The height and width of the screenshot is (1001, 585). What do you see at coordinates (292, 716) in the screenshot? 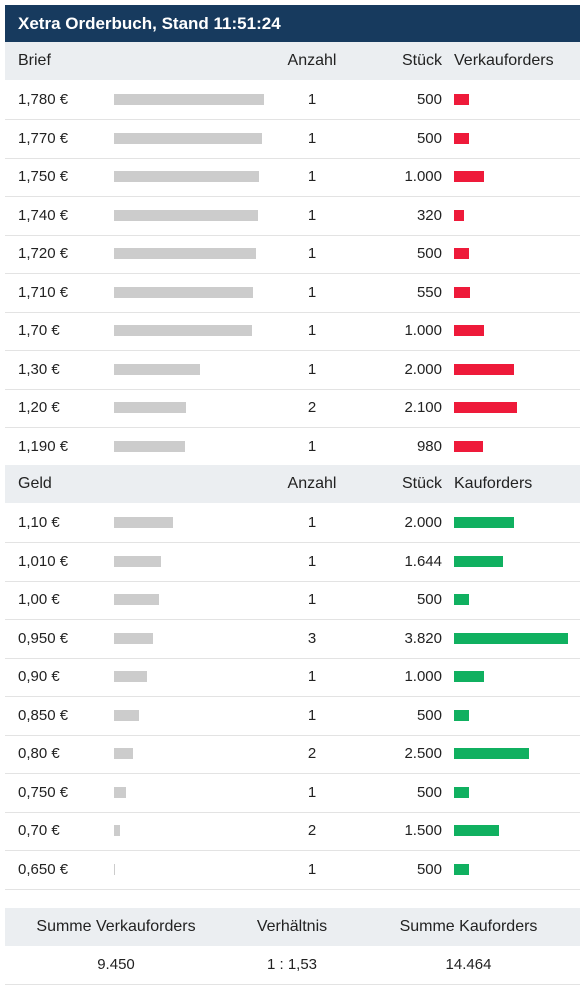
I see `order-row: 0,850 € 1 500` at bounding box center [292, 716].